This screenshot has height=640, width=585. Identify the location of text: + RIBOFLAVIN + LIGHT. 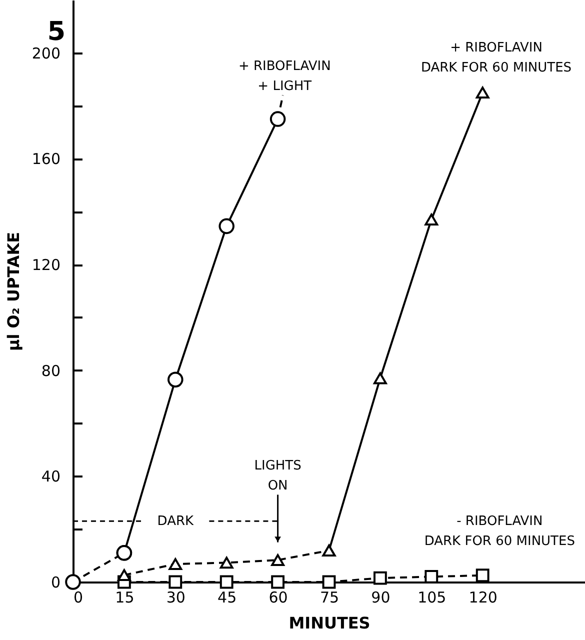
(284, 76).